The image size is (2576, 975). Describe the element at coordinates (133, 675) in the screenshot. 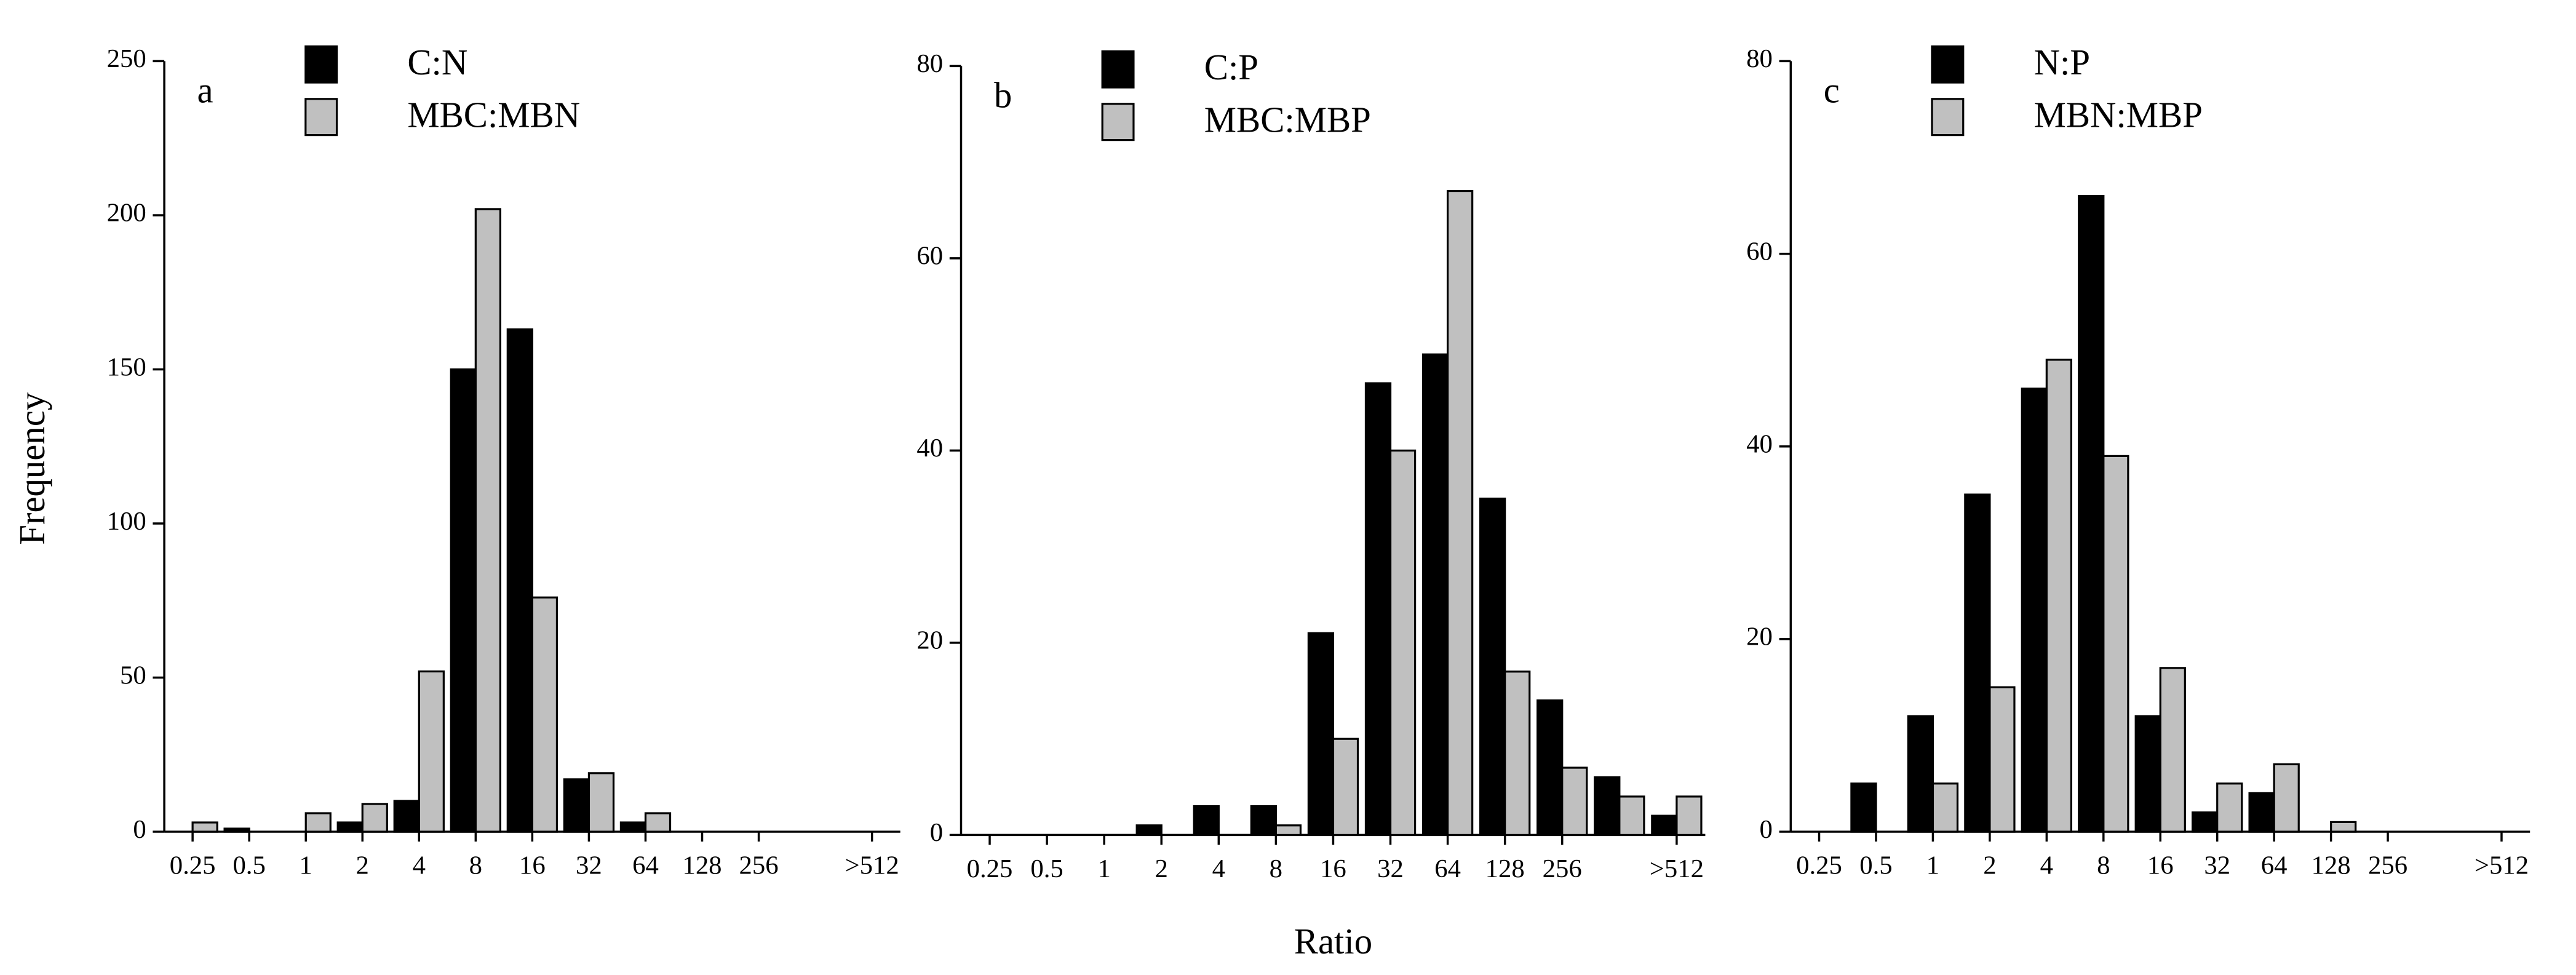

I see `y-tick-label: 50` at that location.